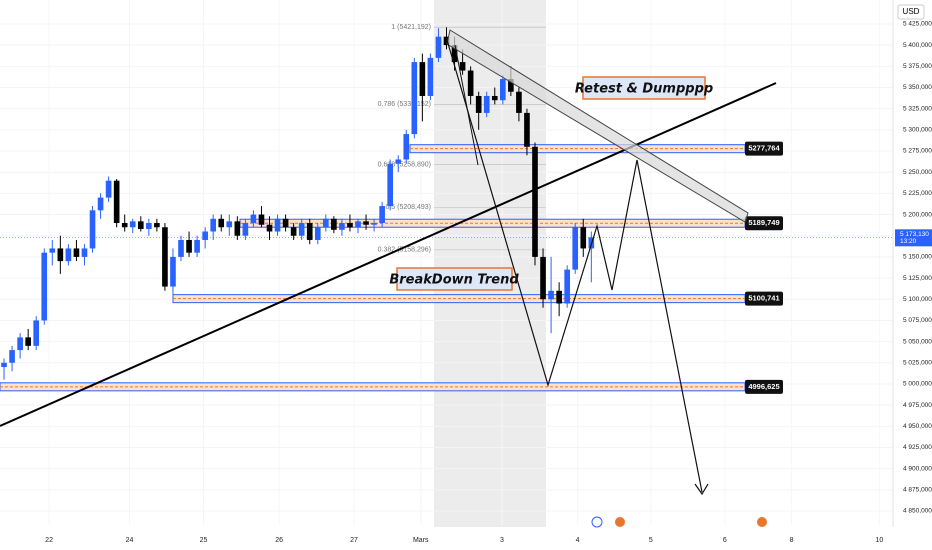 The width and height of the screenshot is (932, 550). I want to click on time-axis, so click(466, 538).